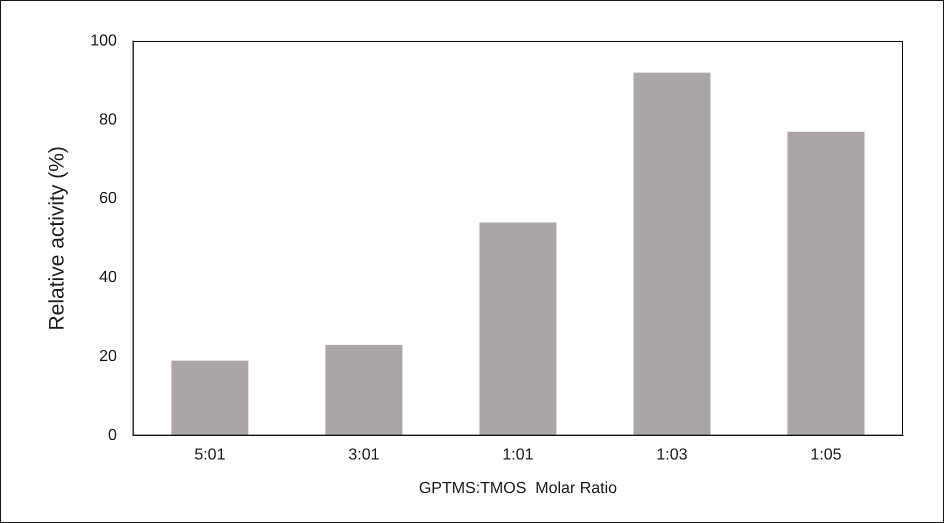 This screenshot has width=944, height=523. I want to click on y-tick-label: 0, so click(112, 435).